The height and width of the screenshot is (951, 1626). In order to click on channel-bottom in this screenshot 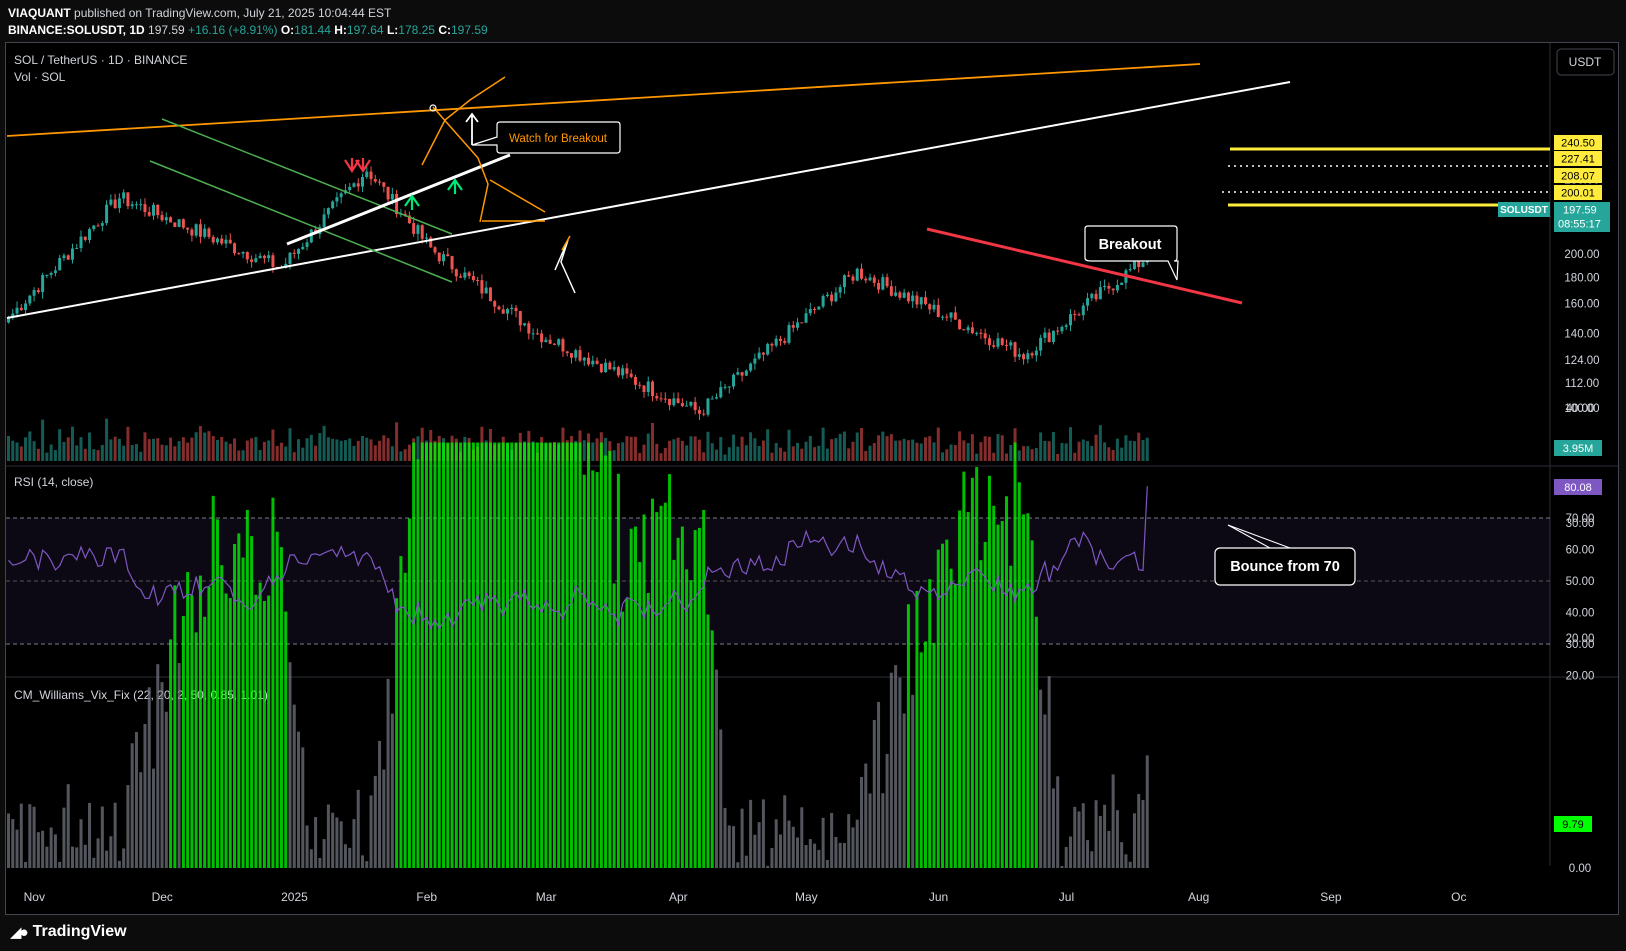, I will do `click(301, 221)`.